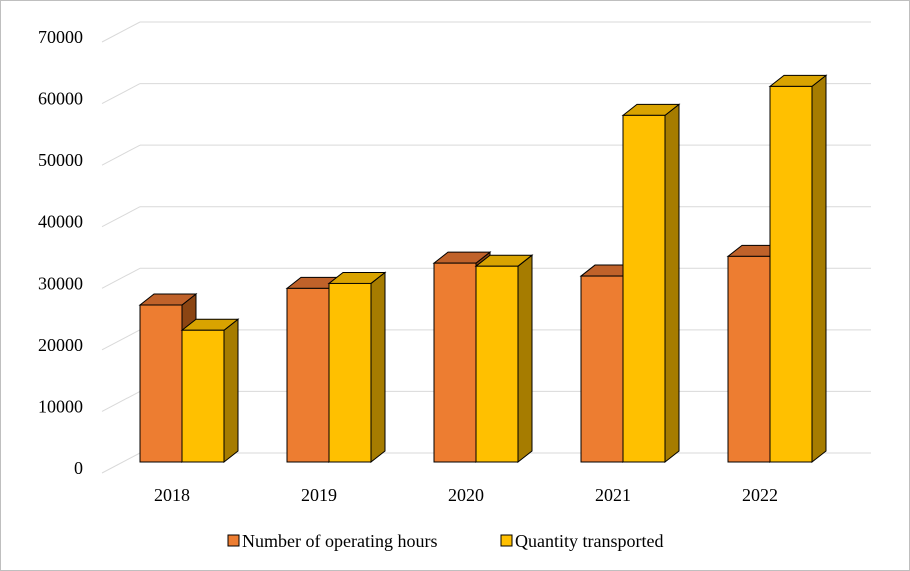 The image size is (910, 571). I want to click on y-tick-label: 70000, so click(60, 37).